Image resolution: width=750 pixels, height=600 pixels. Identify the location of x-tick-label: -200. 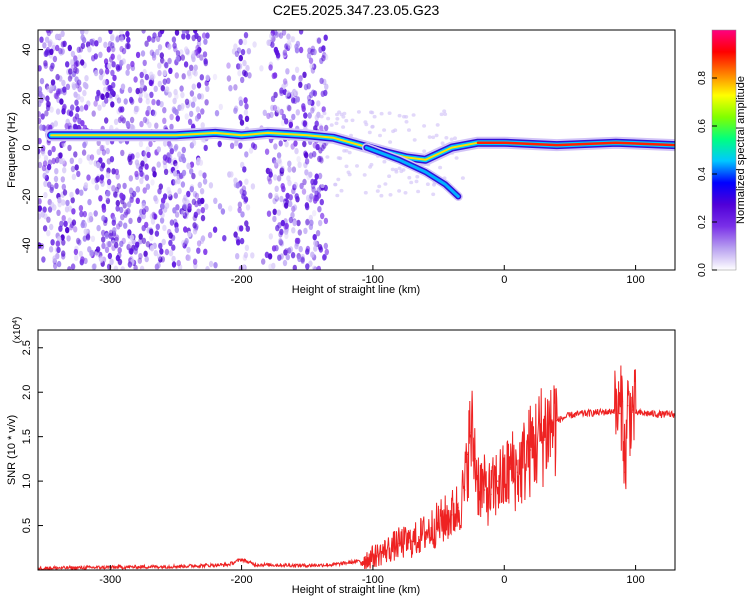
(242, 280).